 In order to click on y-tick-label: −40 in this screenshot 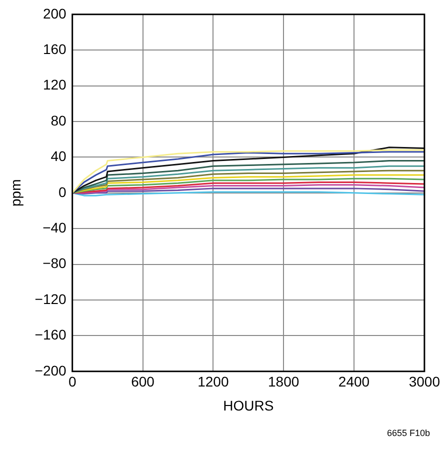, I will do `click(54, 227)`.